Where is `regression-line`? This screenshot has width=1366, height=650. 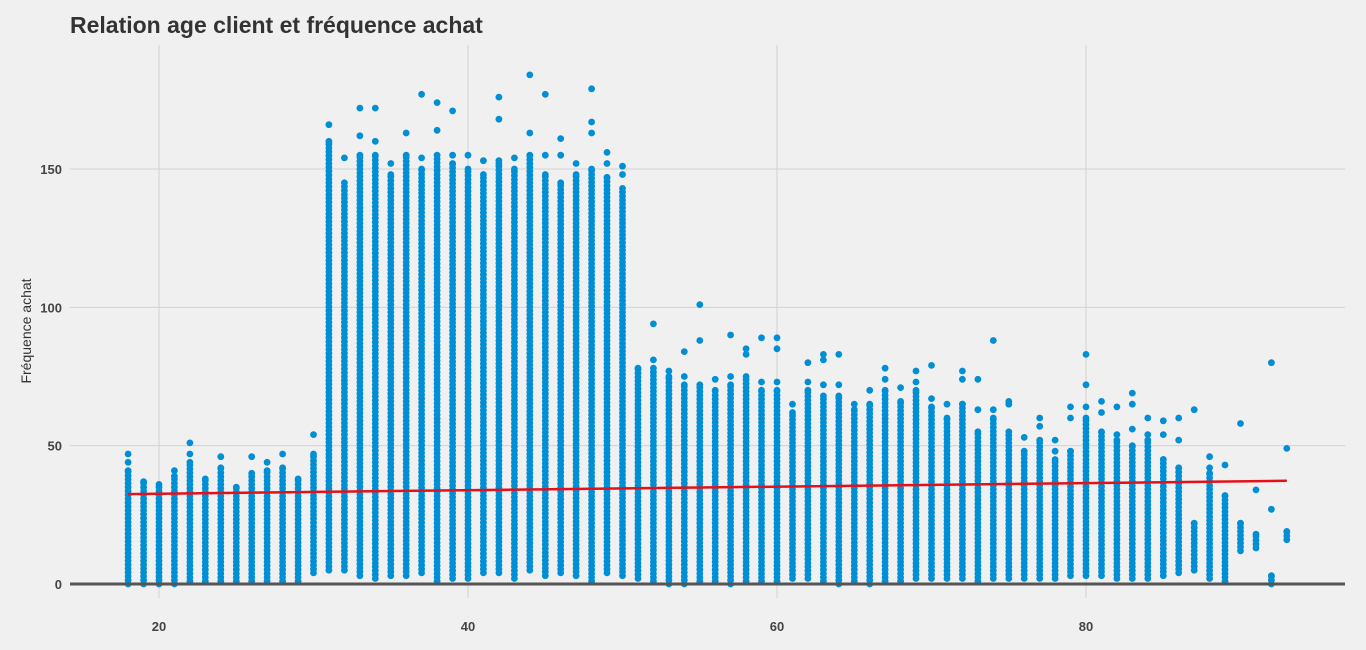 regression-line is located at coordinates (707, 487).